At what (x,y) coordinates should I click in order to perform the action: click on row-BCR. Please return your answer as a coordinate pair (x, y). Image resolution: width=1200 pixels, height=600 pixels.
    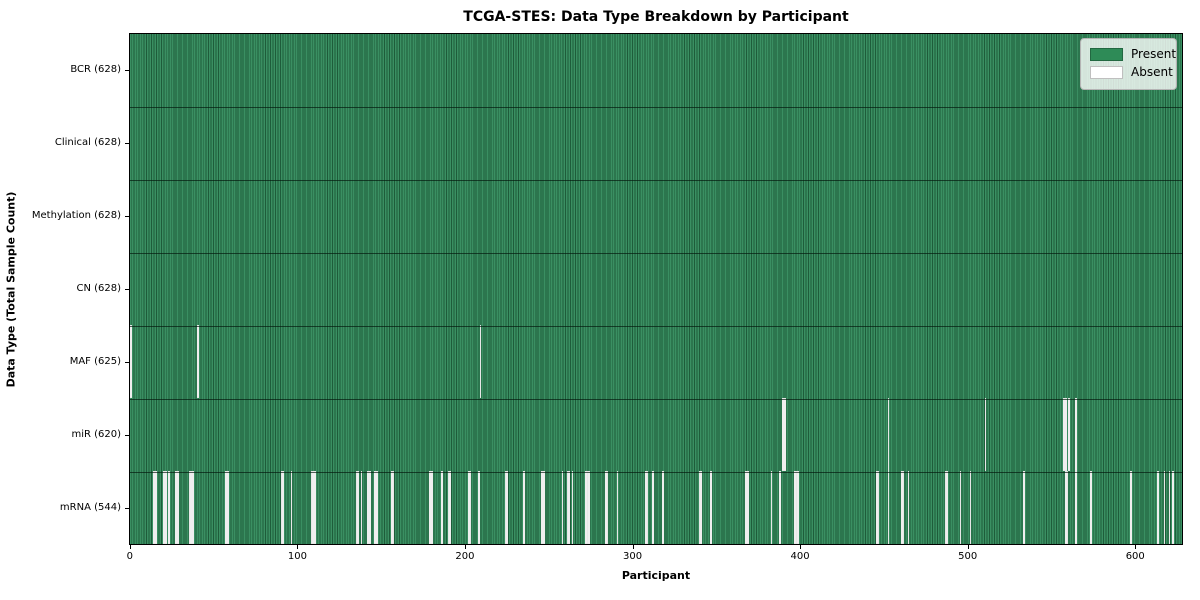
    Looking at the image, I should click on (656, 70).